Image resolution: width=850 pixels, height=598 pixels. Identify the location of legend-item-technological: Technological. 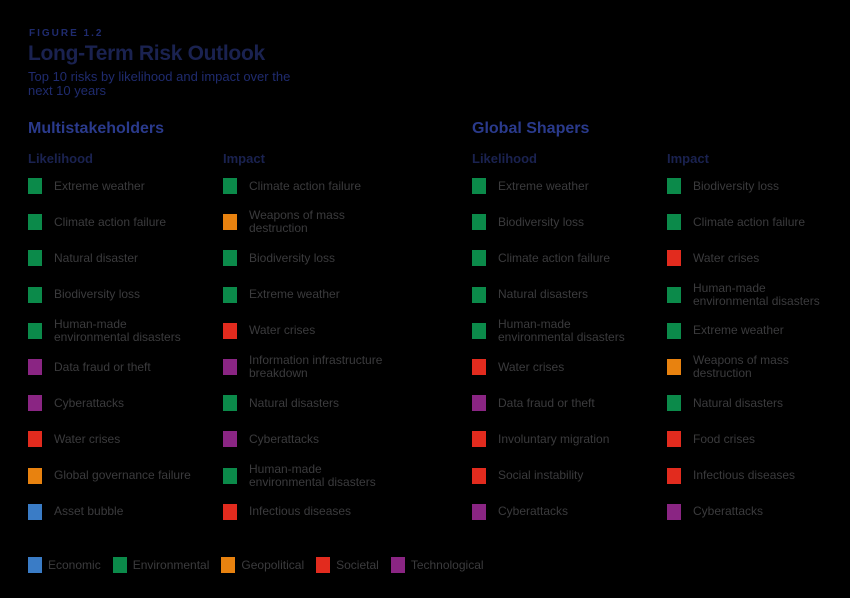
(437, 565).